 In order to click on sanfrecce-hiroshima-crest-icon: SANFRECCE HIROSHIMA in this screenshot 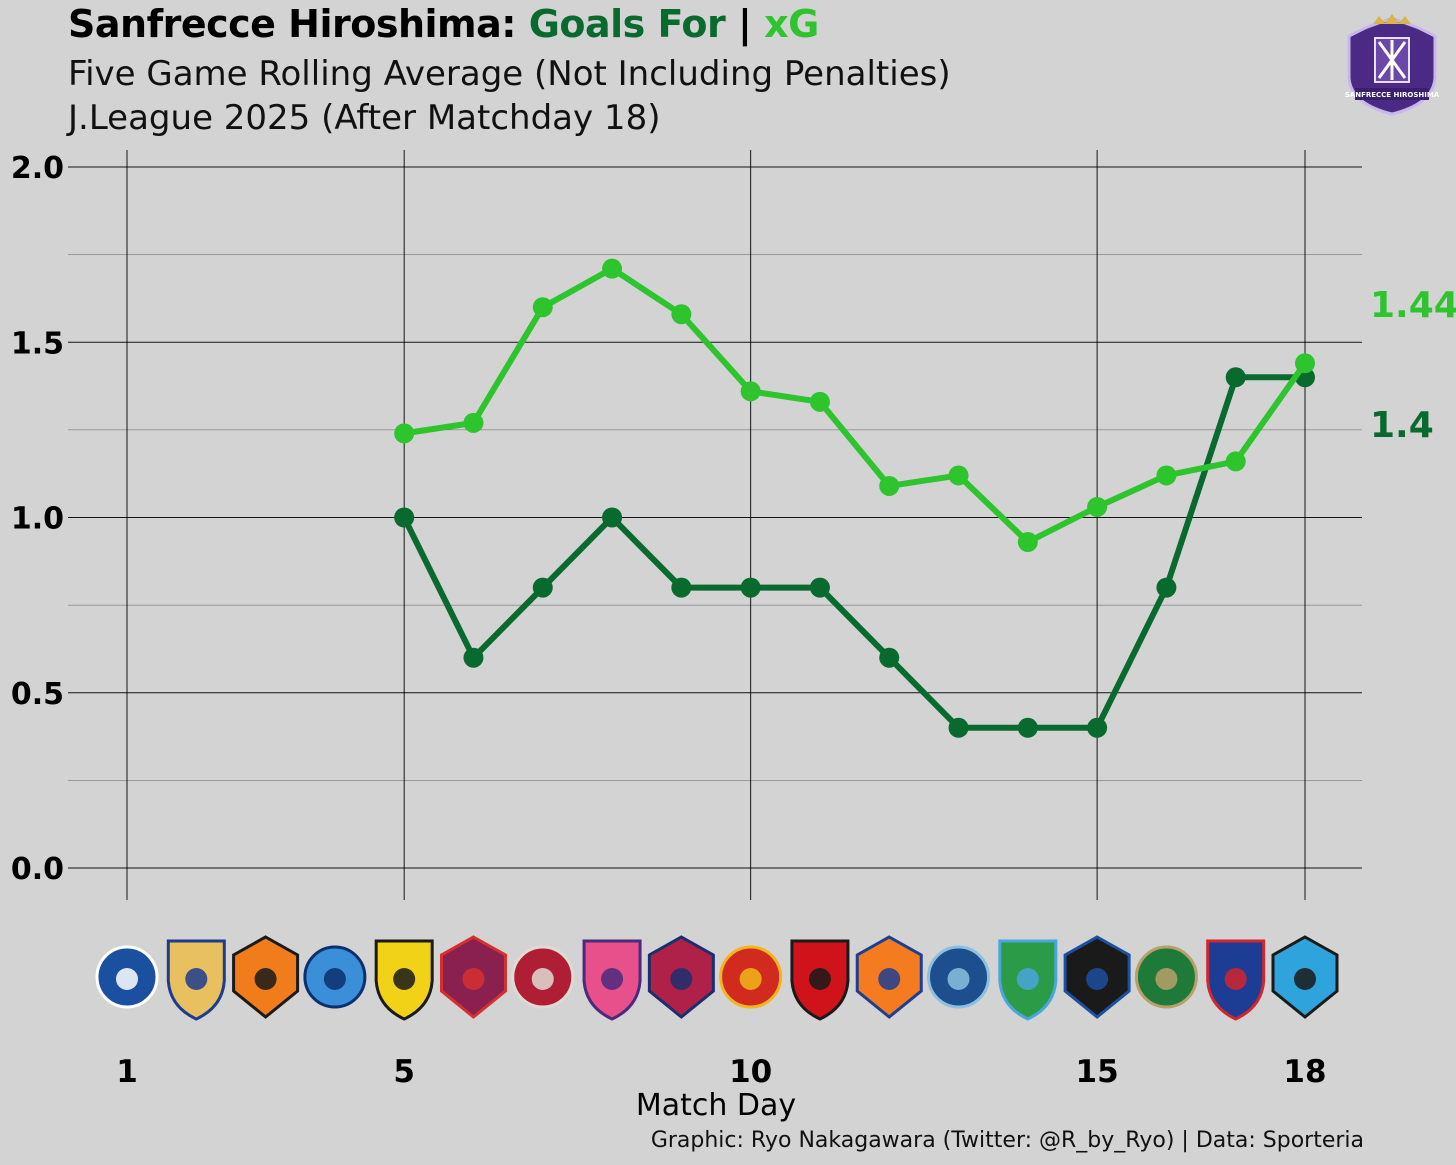, I will do `click(1392, 65)`.